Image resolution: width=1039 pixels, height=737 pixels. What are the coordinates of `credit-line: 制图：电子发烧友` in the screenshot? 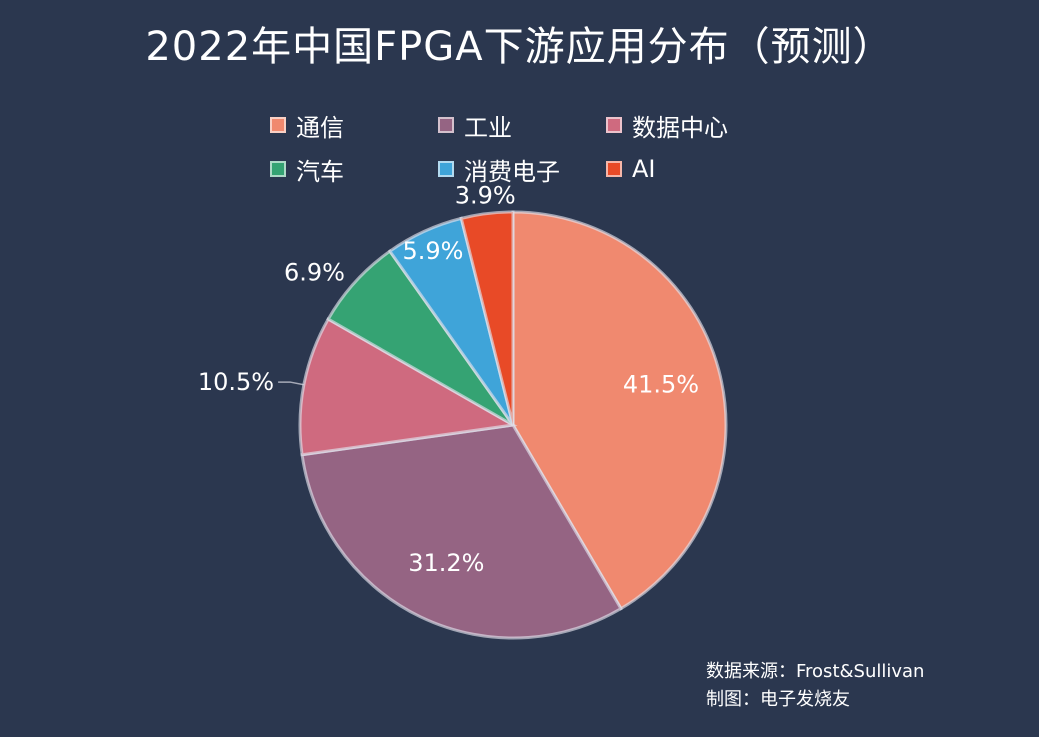 It's located at (778, 699).